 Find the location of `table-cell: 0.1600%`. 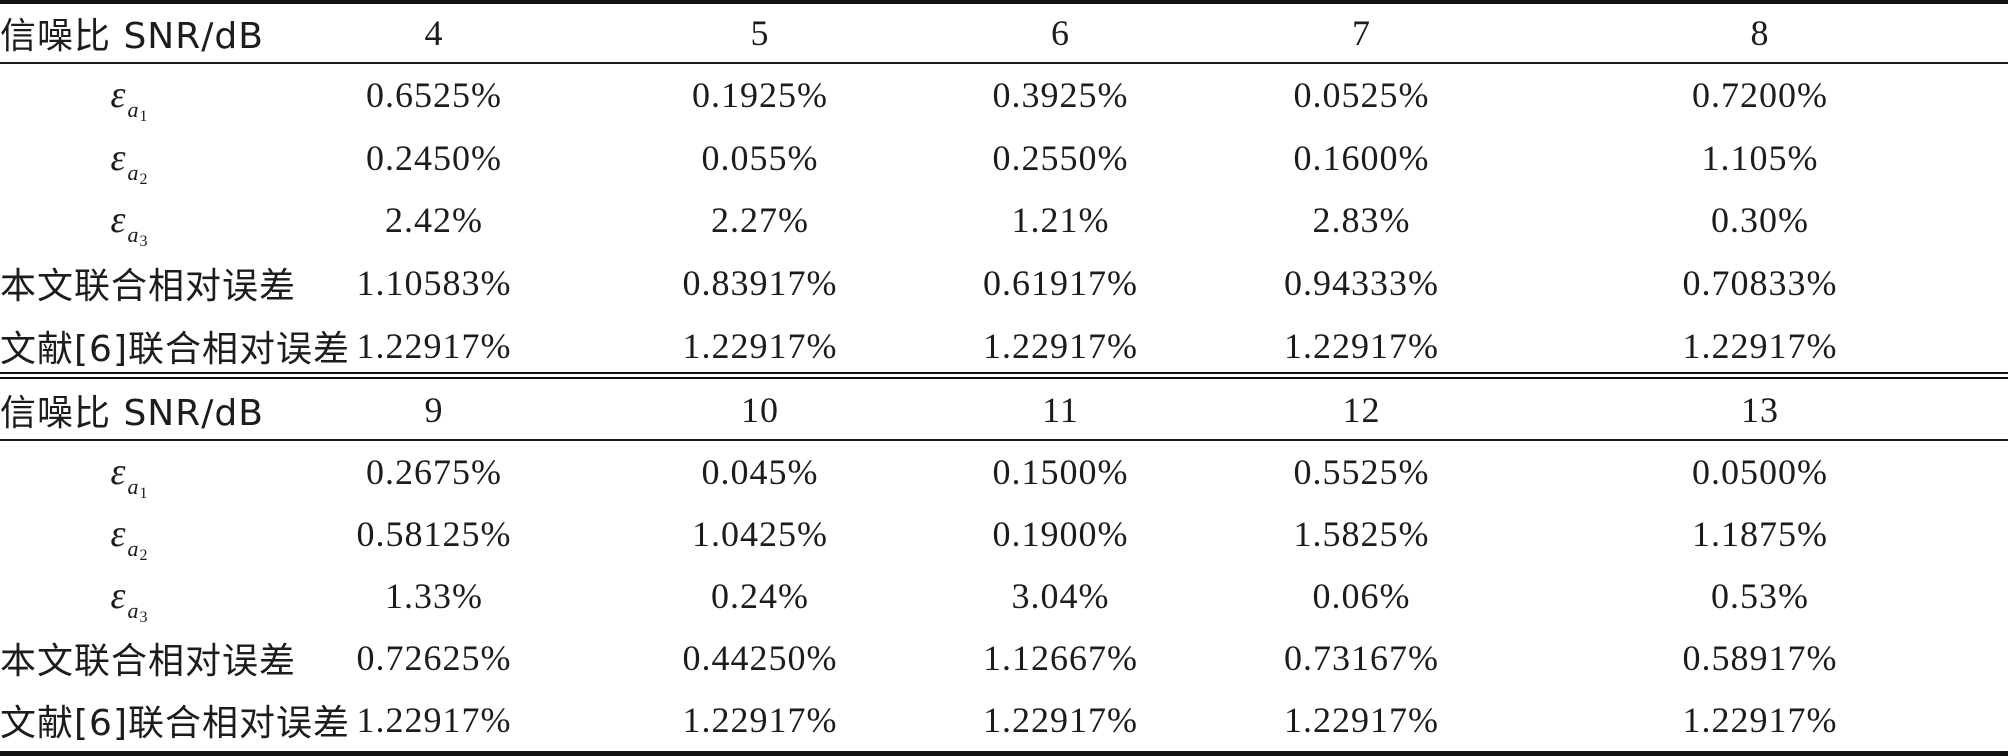

table-cell: 0.1600% is located at coordinates (1361, 157).